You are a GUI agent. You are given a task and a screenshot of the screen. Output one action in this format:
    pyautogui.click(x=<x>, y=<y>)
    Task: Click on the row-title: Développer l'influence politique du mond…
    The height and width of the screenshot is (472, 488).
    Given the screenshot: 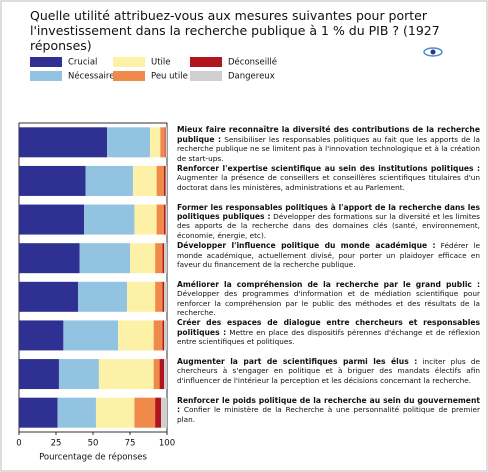 What is the action you would take?
    pyautogui.click(x=306, y=246)
    